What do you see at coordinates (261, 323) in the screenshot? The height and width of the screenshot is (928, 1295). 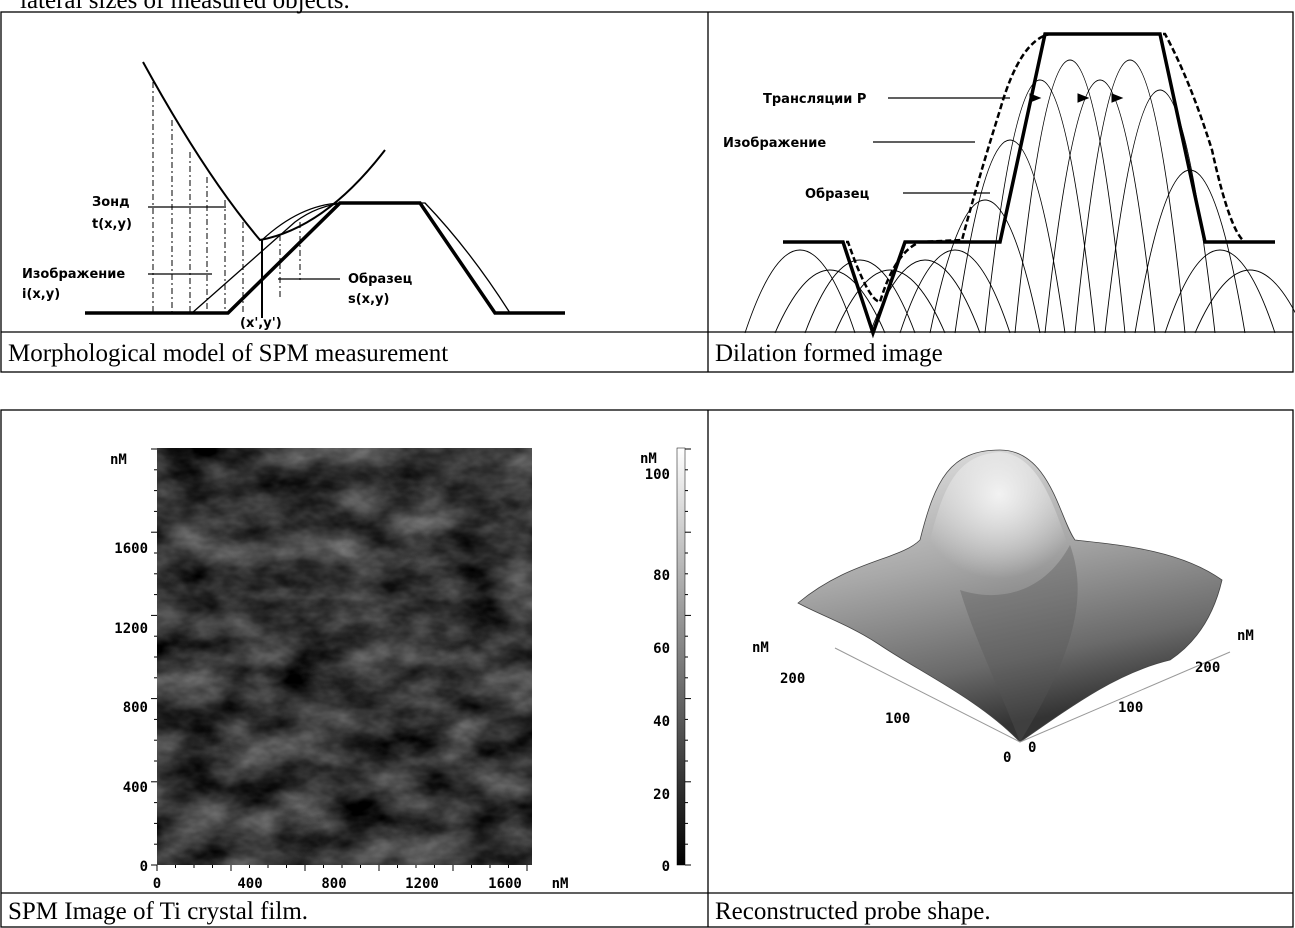 I see `figure-label: (x',y')` at bounding box center [261, 323].